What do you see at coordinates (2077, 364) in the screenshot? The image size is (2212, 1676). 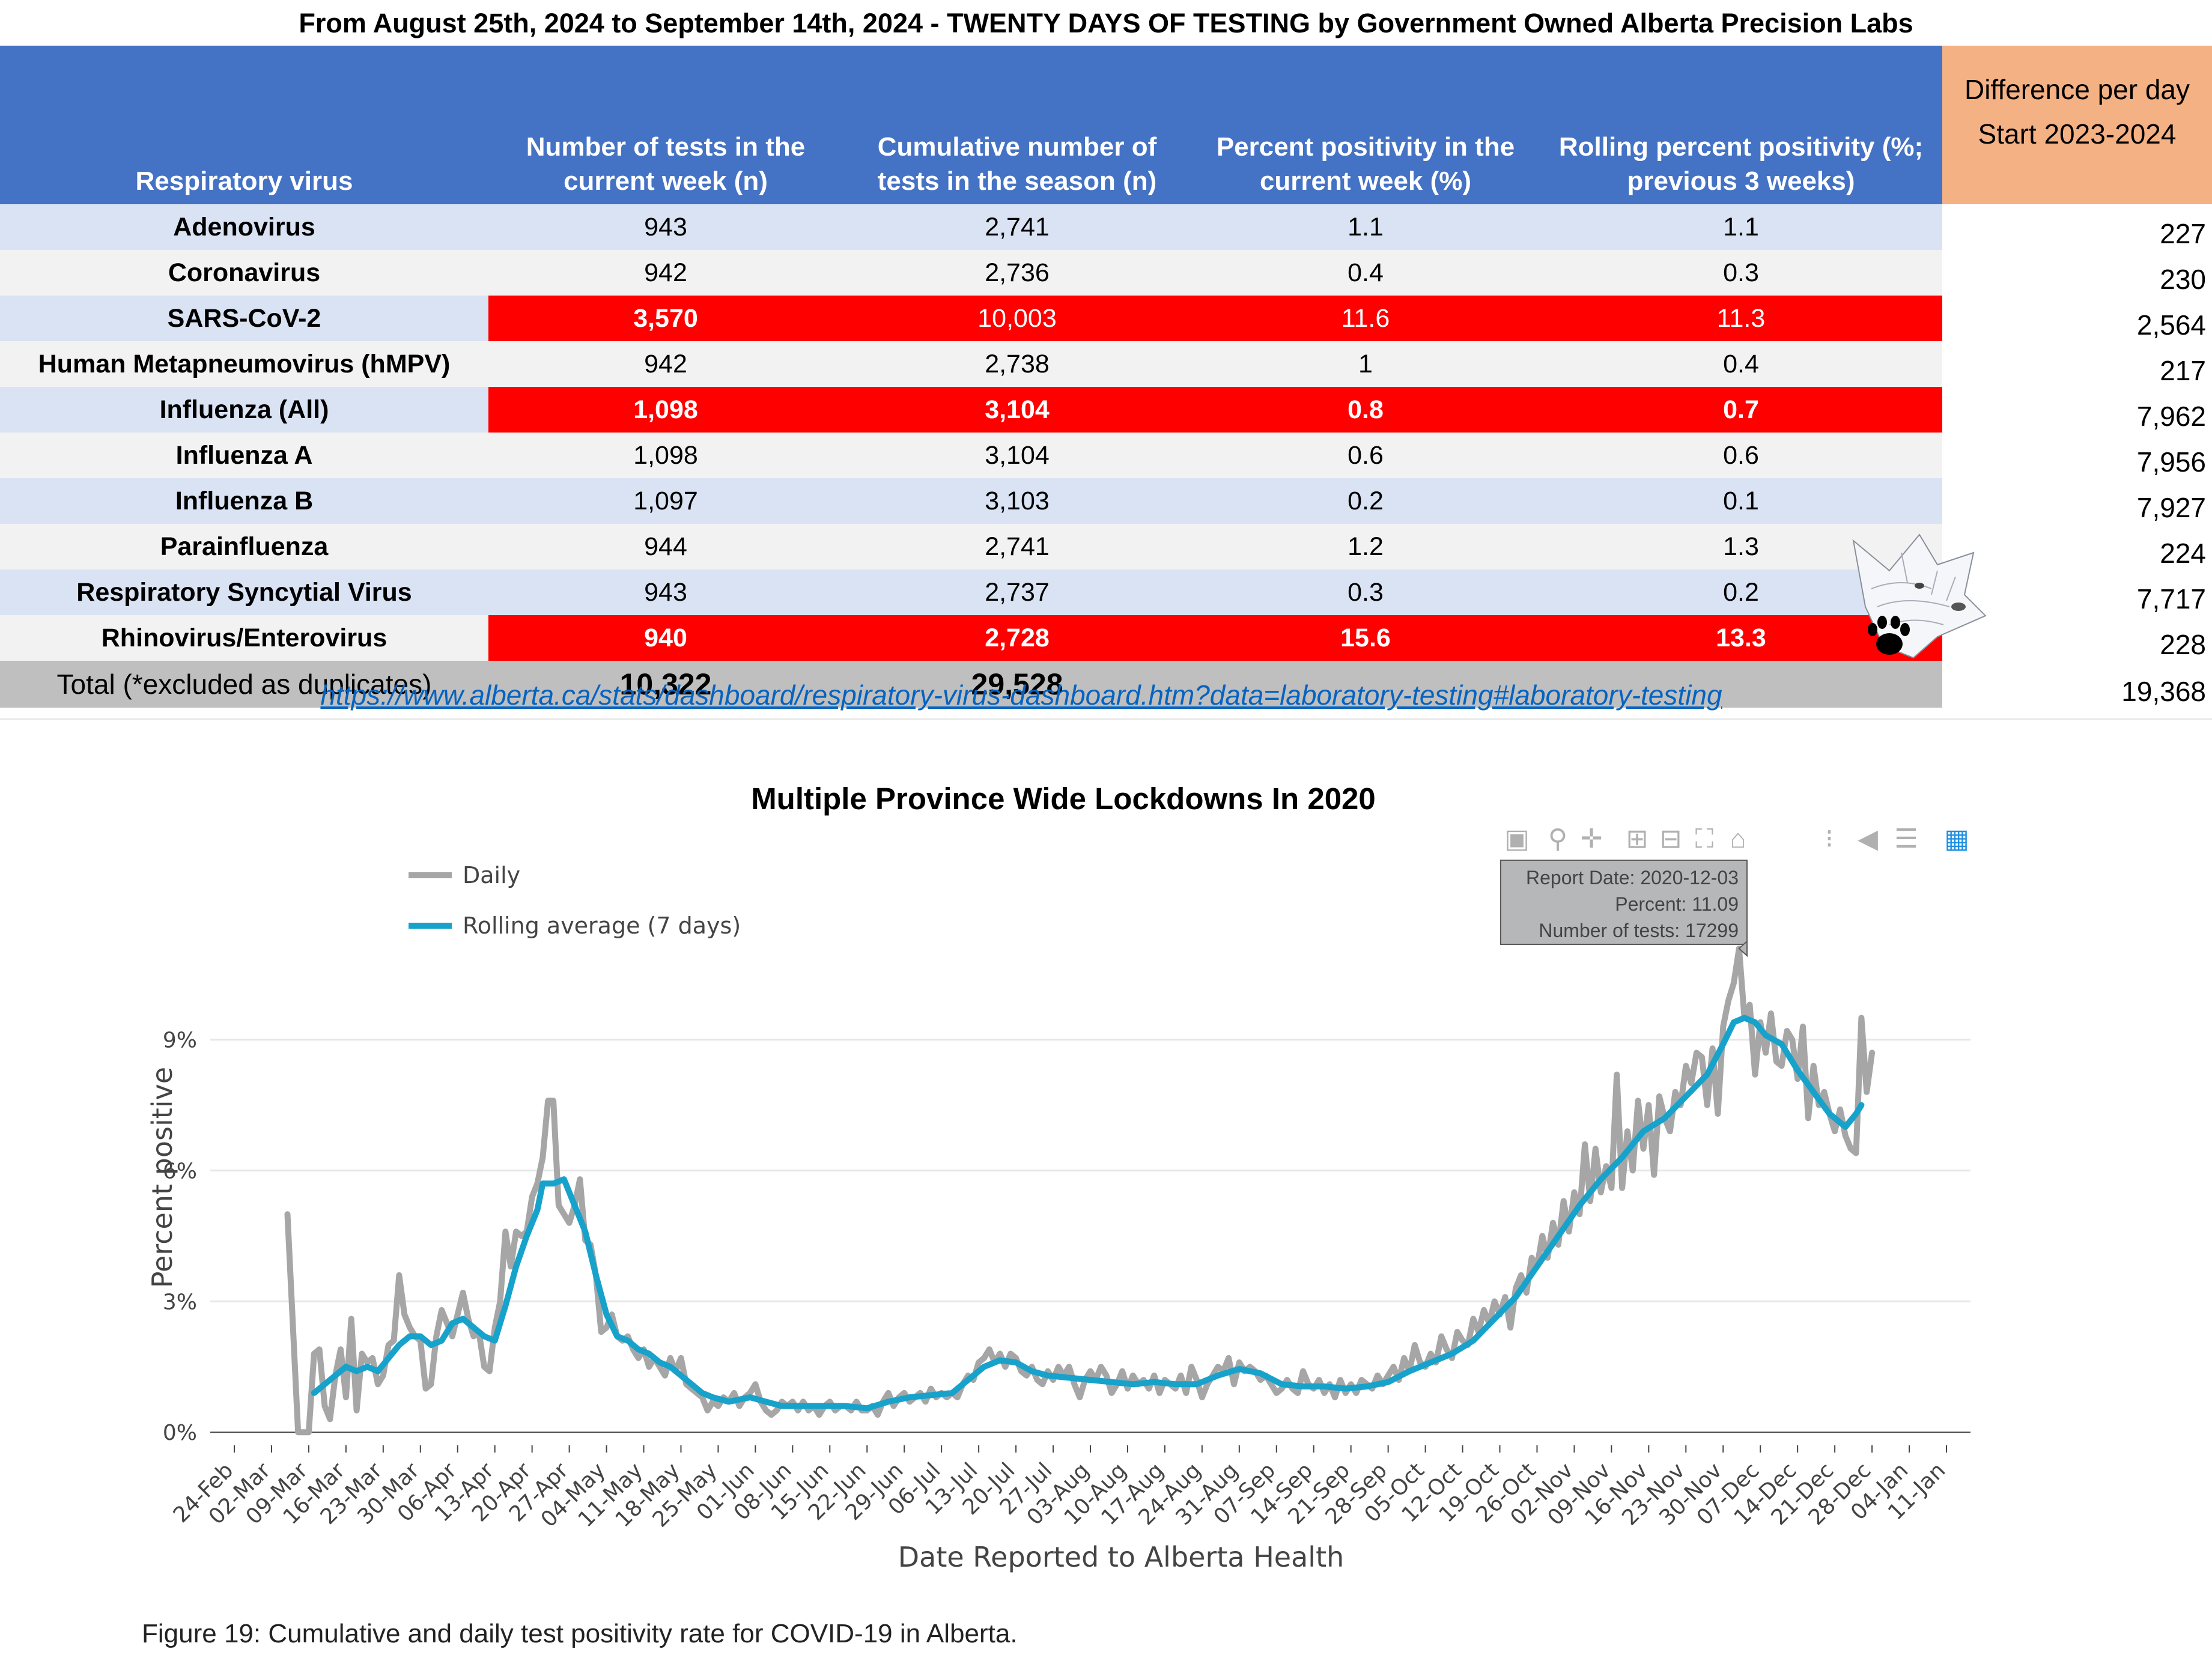 I see `difference-cell: 217` at bounding box center [2077, 364].